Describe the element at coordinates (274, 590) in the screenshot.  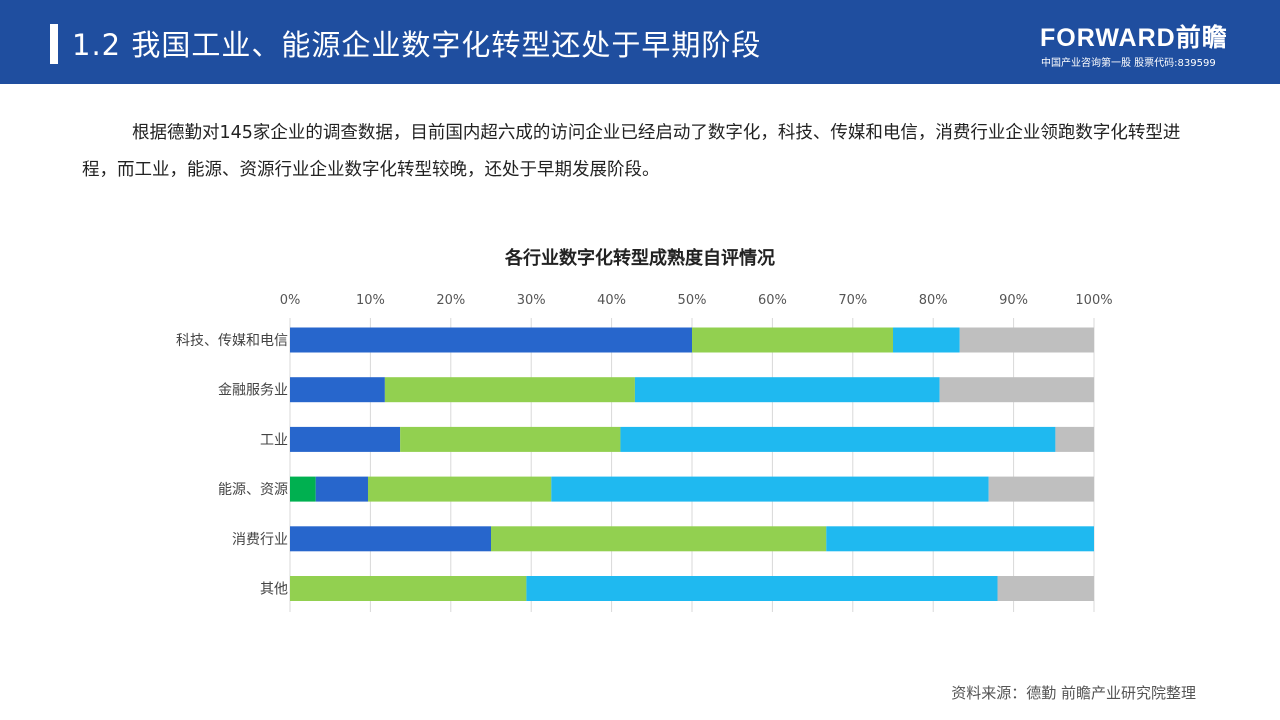
I see `category-label: 其他` at that location.